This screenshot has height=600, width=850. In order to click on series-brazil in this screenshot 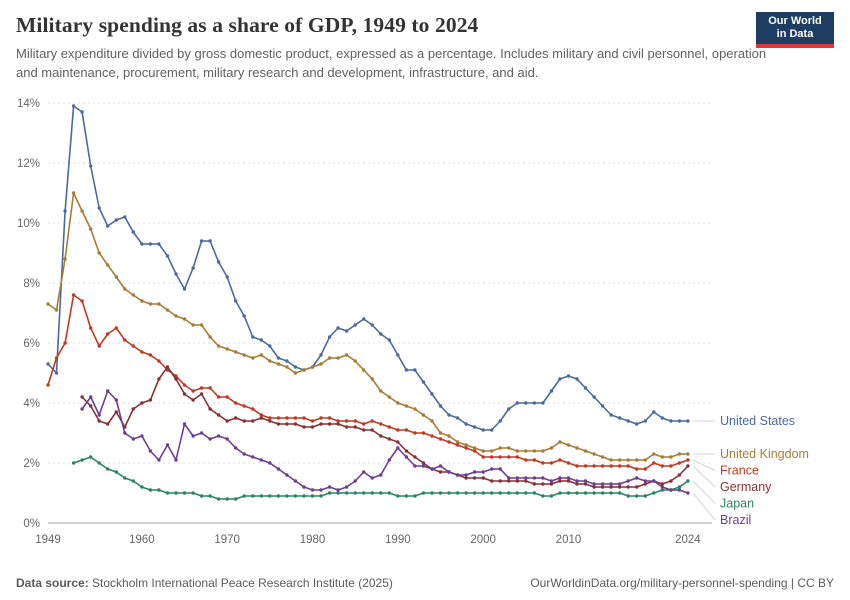, I will do `click(385, 441)`.